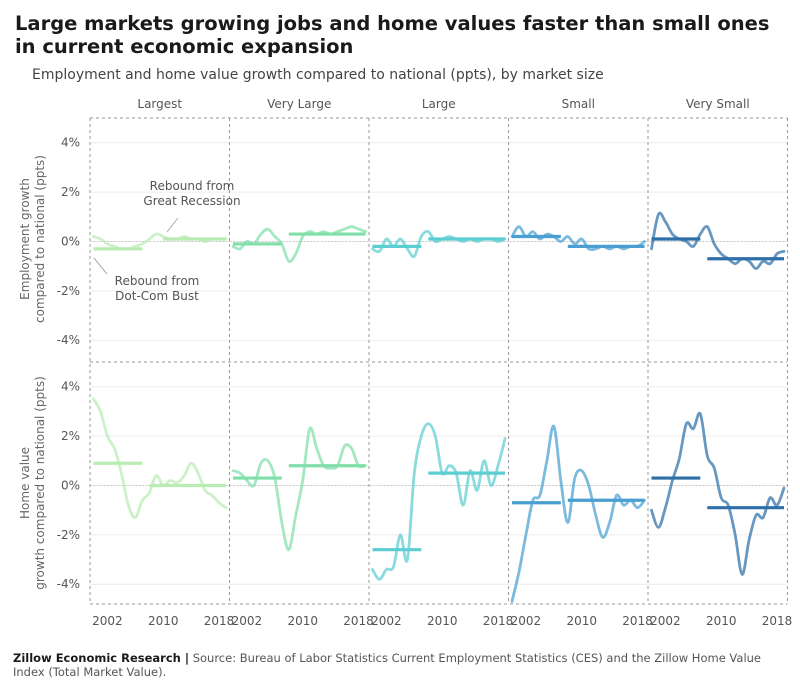 The width and height of the screenshot is (800, 700). Describe the element at coordinates (299, 489) in the screenshot. I see `series-line-very-large-home_value` at that location.